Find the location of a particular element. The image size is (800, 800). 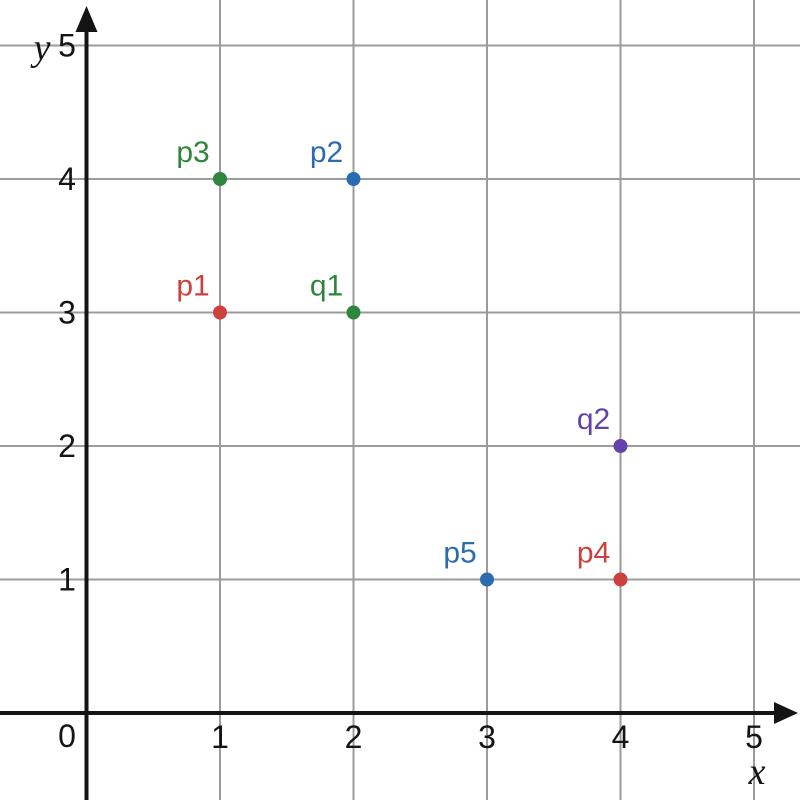

point-label-p3: p3 is located at coordinates (192, 152).